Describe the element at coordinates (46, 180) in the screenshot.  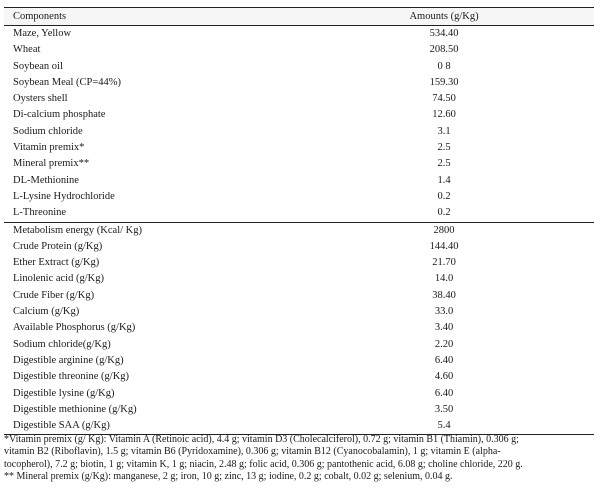
I see `row-label: DL-Methionine` at that location.